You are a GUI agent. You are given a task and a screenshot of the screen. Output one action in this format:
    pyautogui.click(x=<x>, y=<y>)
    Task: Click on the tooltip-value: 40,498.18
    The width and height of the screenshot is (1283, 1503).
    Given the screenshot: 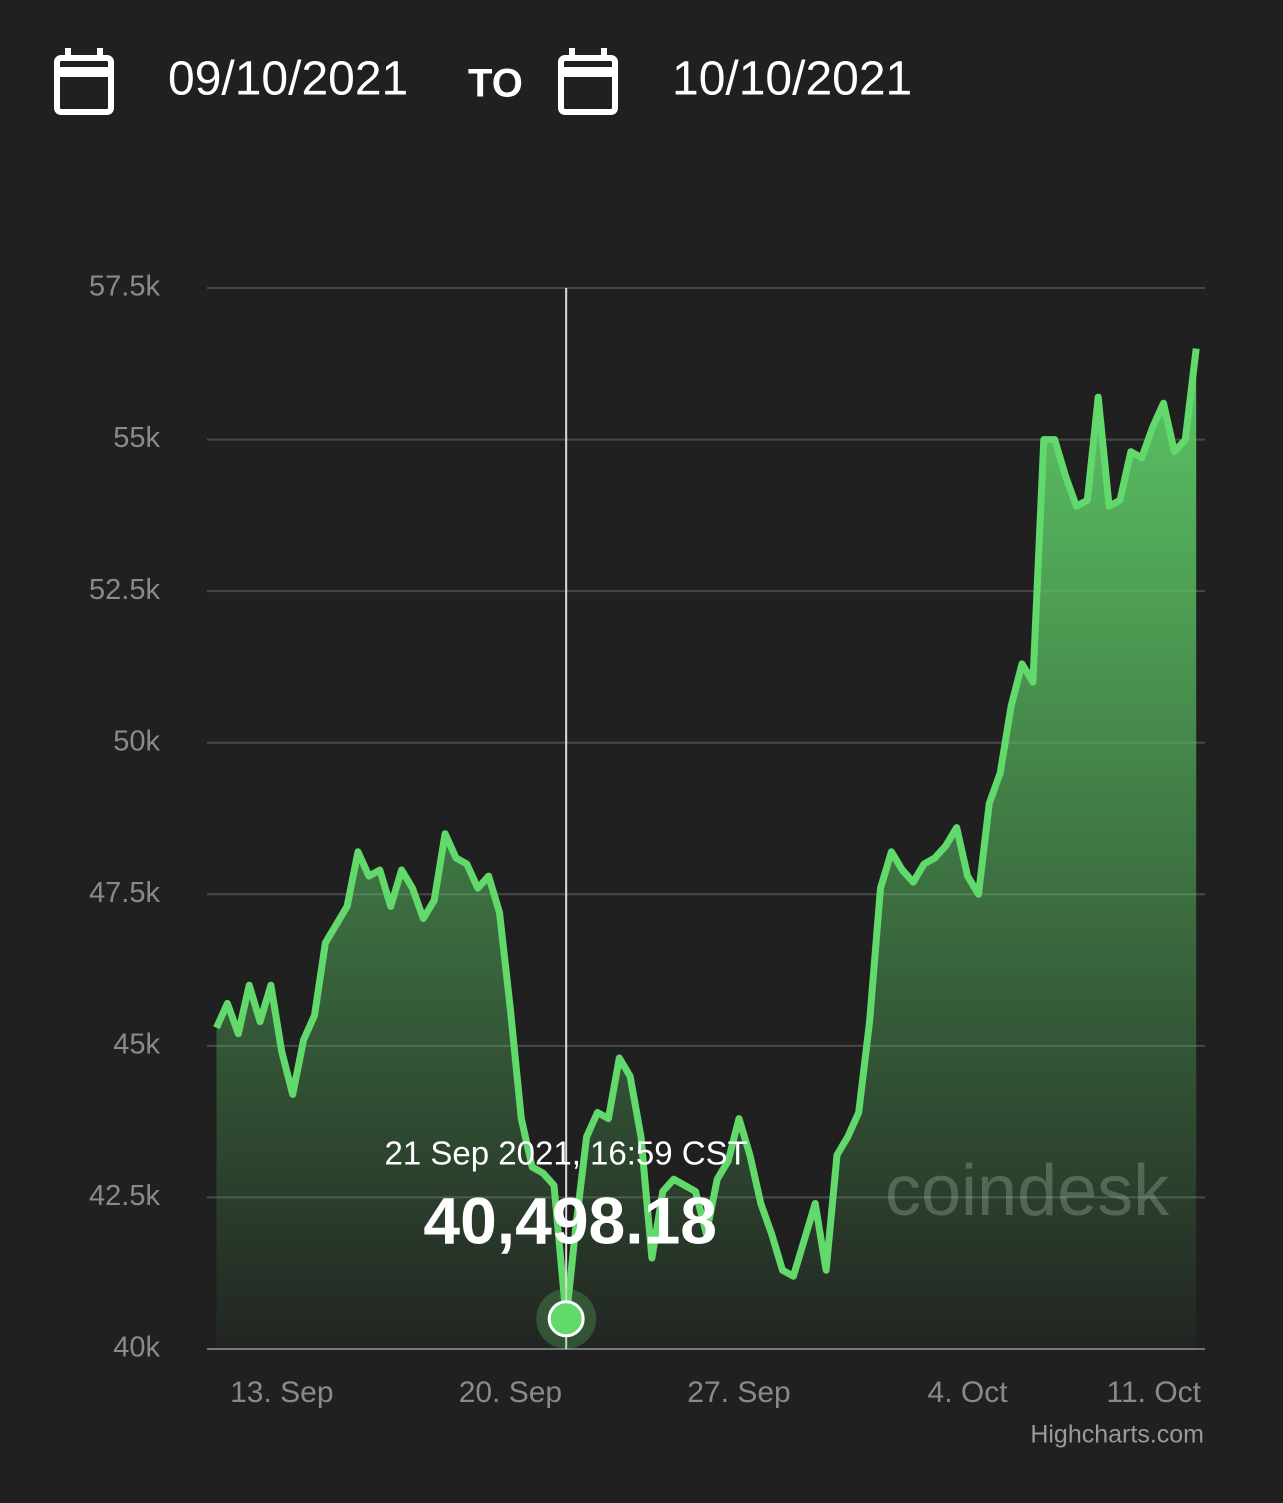 What is the action you would take?
    pyautogui.click(x=570, y=1220)
    